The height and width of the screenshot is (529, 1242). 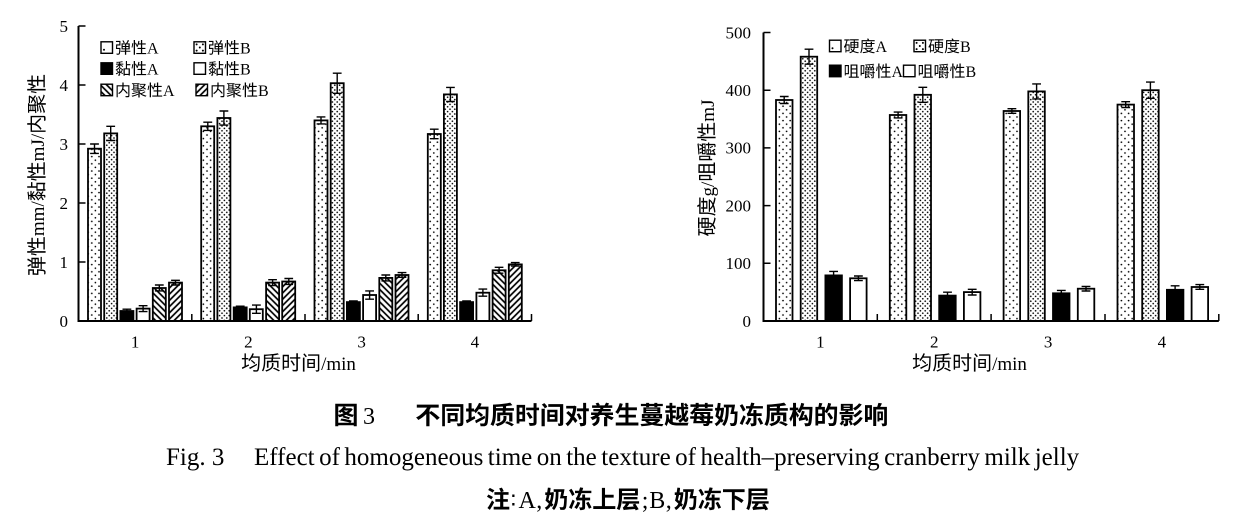 I want to click on svg-text: 100, so click(x=739, y=263).